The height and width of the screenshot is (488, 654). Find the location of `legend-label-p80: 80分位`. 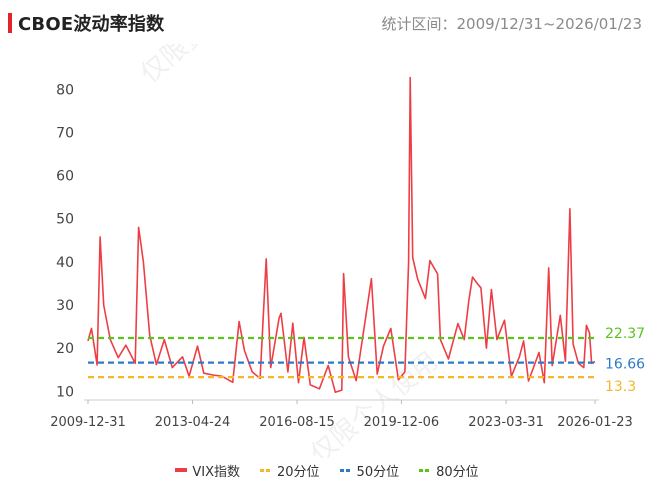

legend-label-p80: 80分位 is located at coordinates (457, 472).